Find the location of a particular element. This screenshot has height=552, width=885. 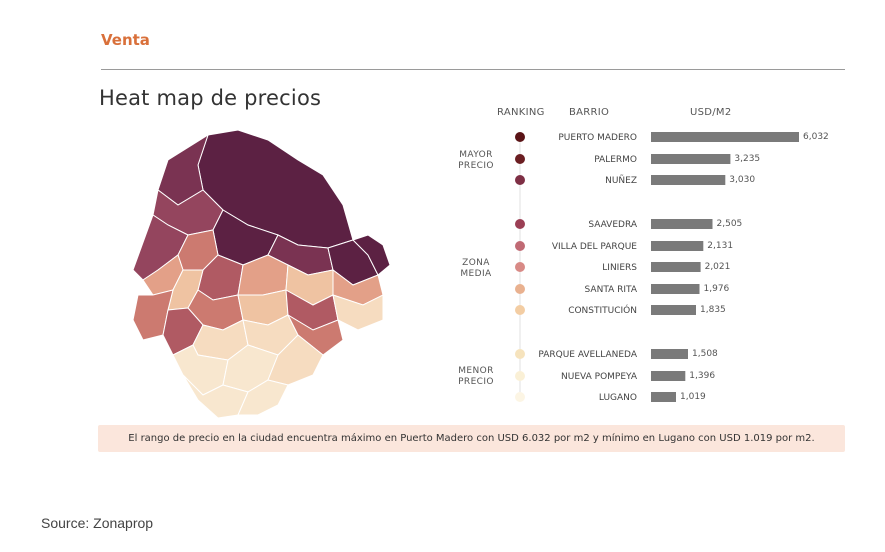

barrio-label: PALERMO is located at coordinates (615, 160).